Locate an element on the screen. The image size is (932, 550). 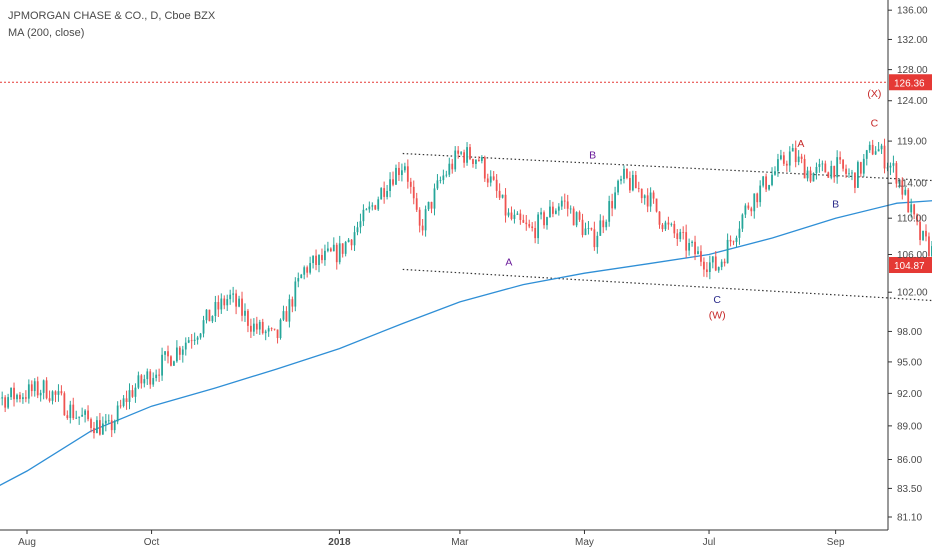
time-tick-label: Oct is located at coordinates (152, 542).